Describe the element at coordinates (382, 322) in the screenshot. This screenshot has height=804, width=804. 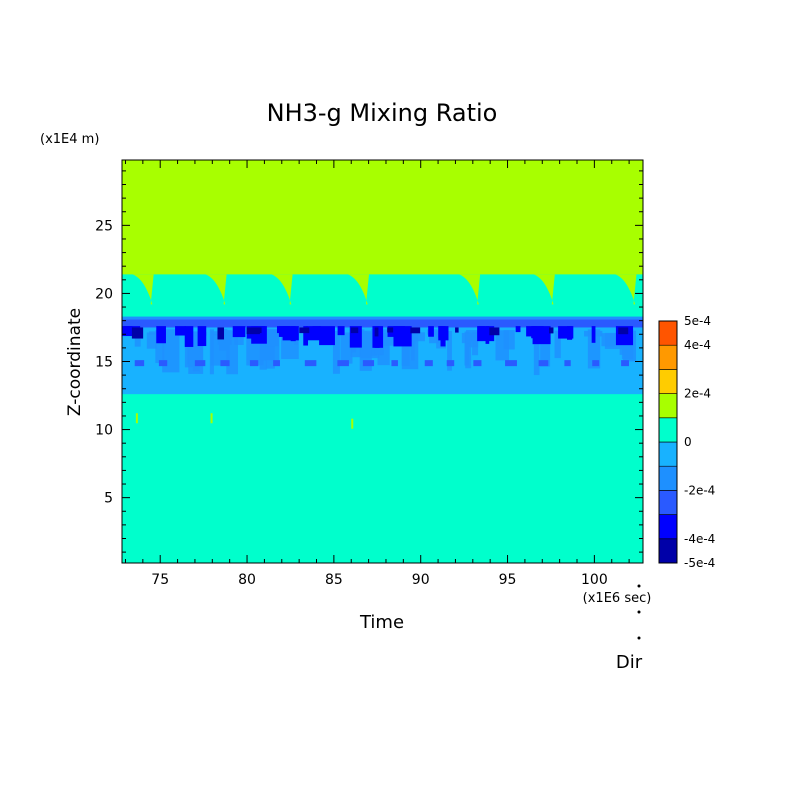
I see `band-blue-strip` at that location.